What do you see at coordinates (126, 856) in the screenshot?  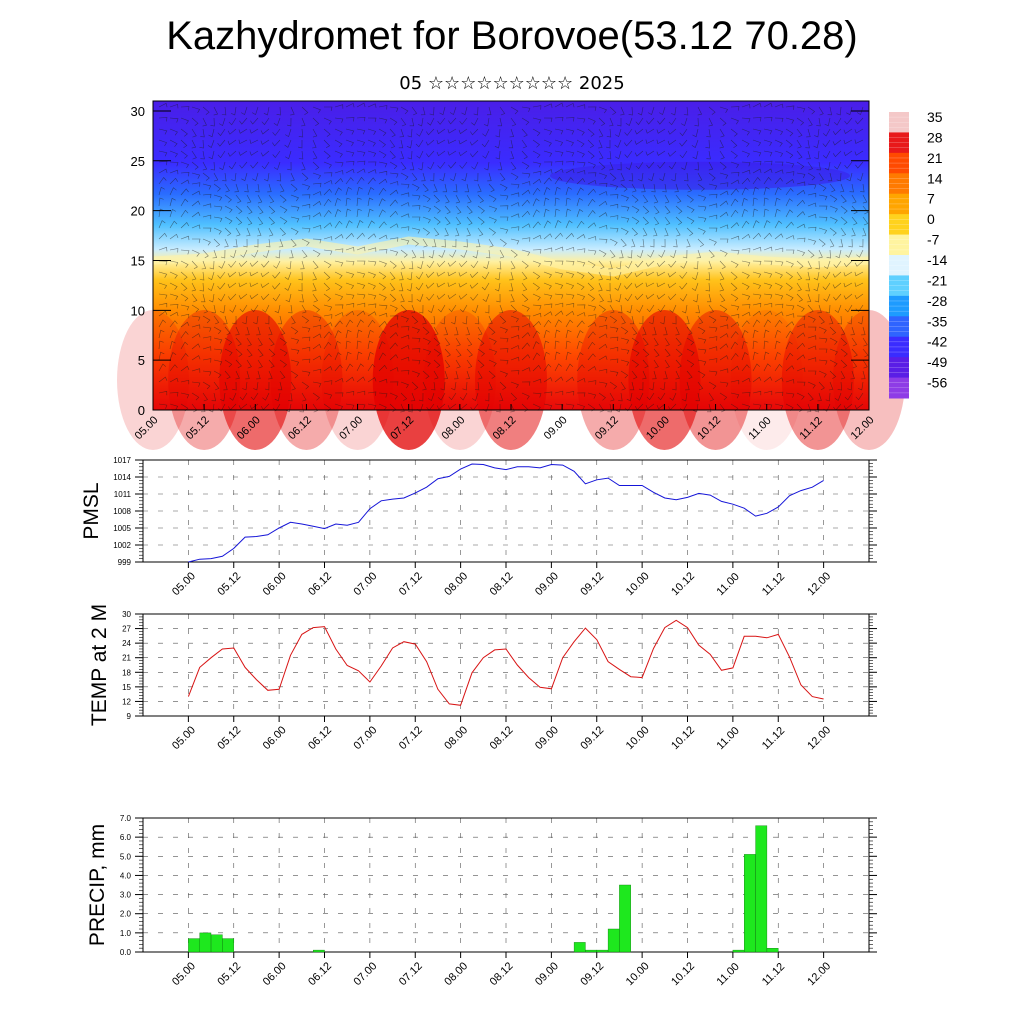 I see `precip-panel-y-tick-label: 5.0` at bounding box center [126, 856].